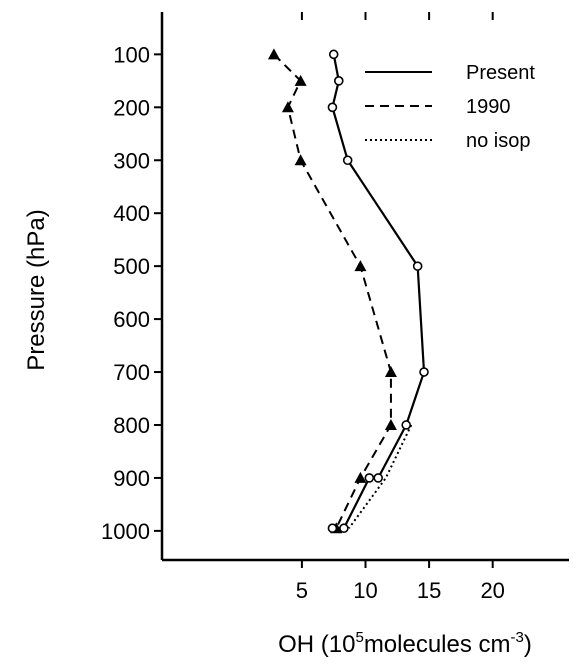 Image resolution: width=577 pixels, height=665 pixels. What do you see at coordinates (131, 160) in the screenshot?
I see `y-tick-label: 300` at bounding box center [131, 160].